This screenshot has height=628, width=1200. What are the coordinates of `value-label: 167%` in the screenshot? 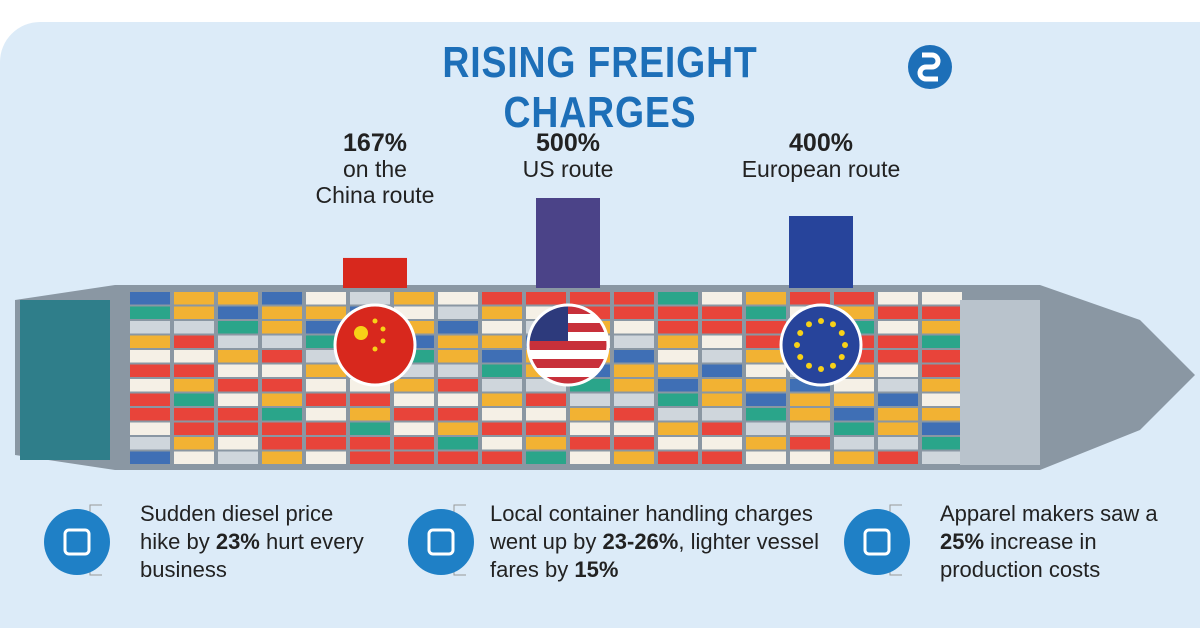 It's located at (375, 143).